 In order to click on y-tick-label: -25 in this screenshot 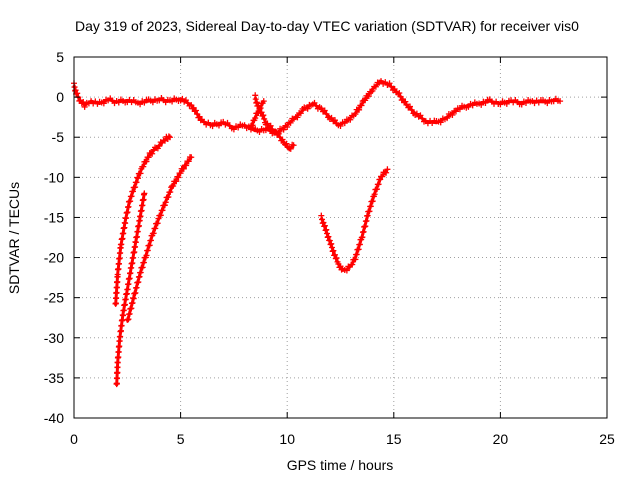, I will do `click(54, 298)`.